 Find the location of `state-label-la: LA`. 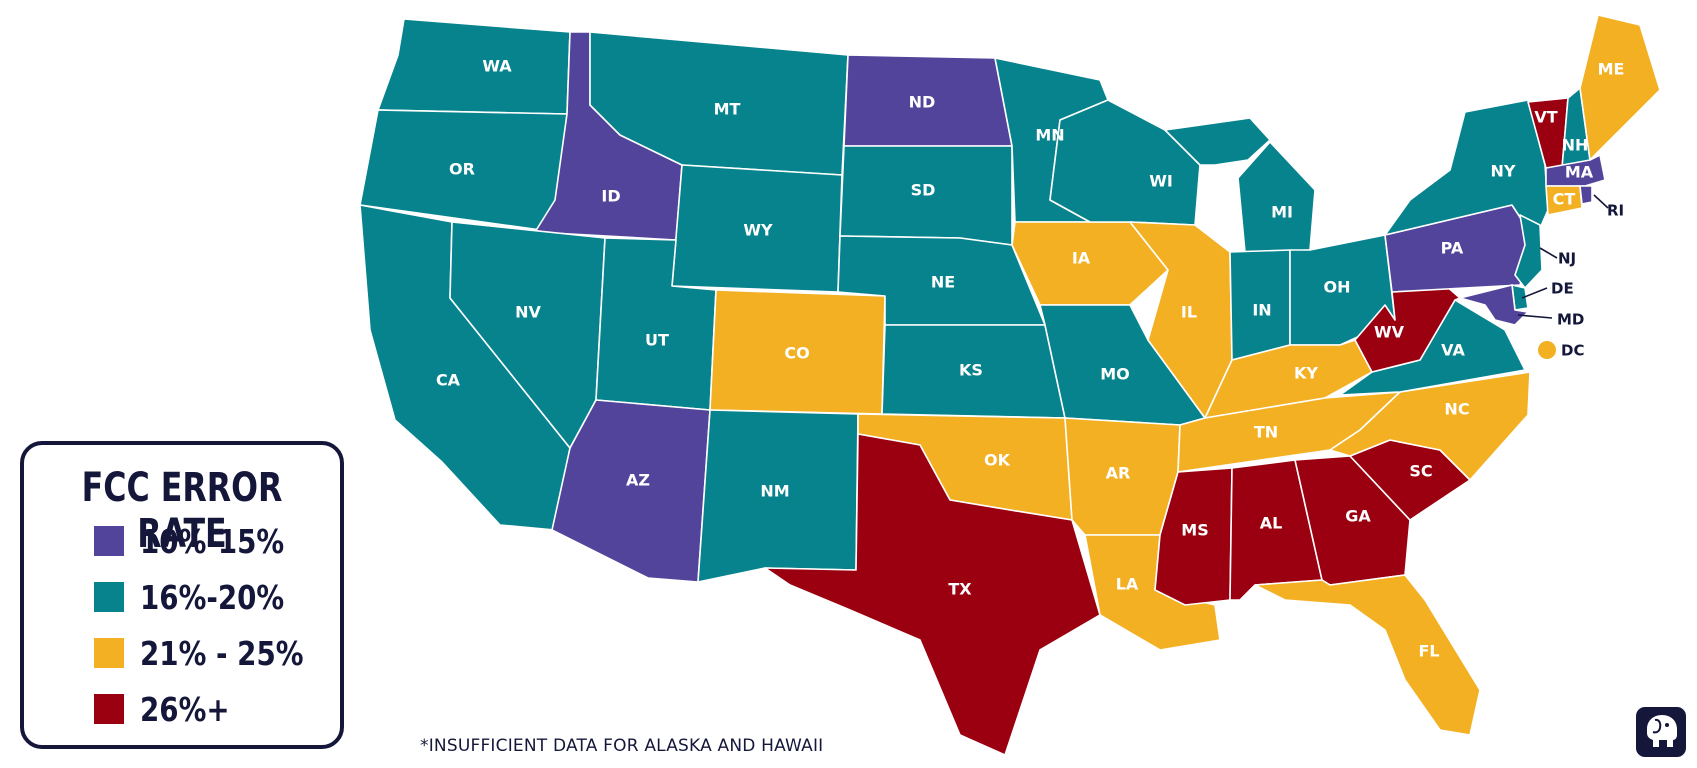

state-label-la: LA is located at coordinates (1127, 584).